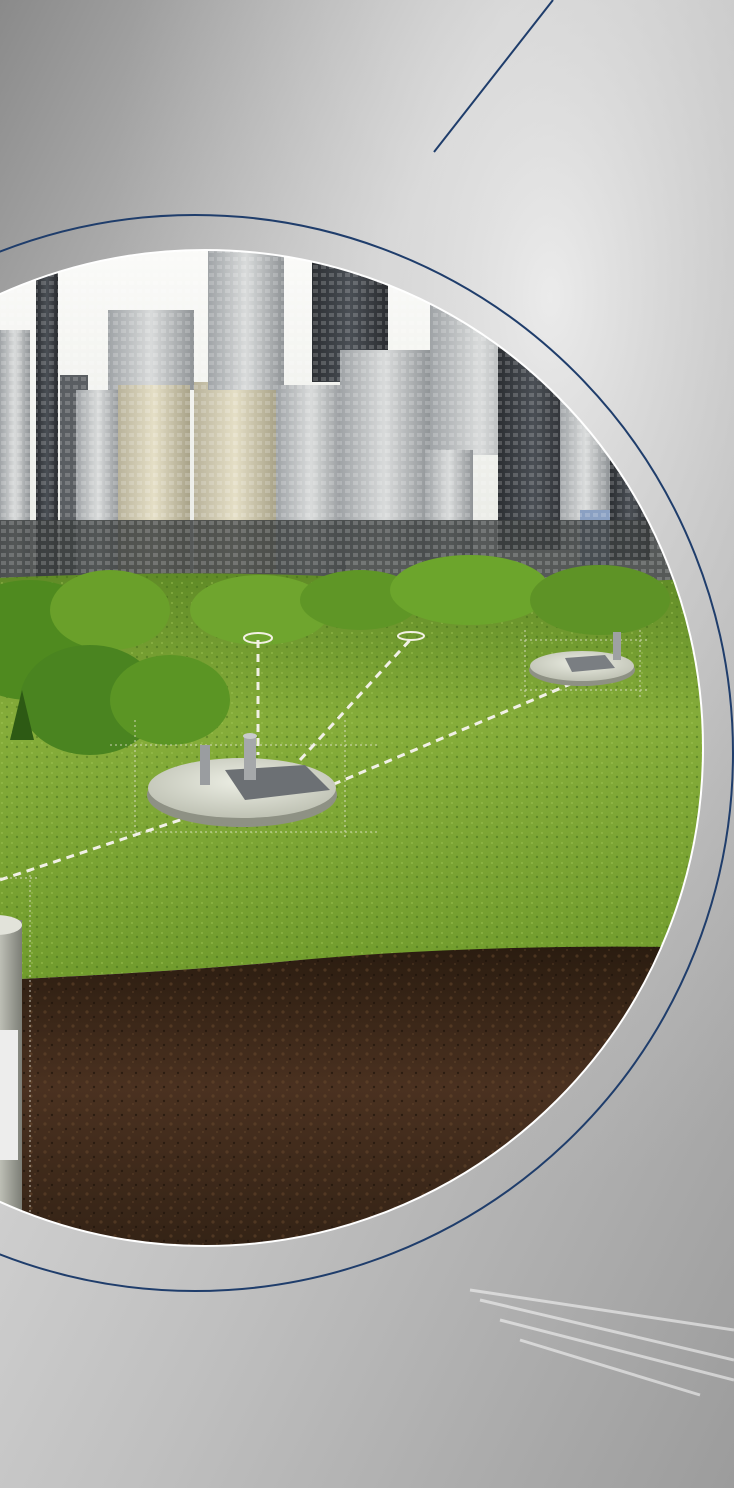 The image size is (734, 1488). I want to click on tree-line, so click(335, 655).